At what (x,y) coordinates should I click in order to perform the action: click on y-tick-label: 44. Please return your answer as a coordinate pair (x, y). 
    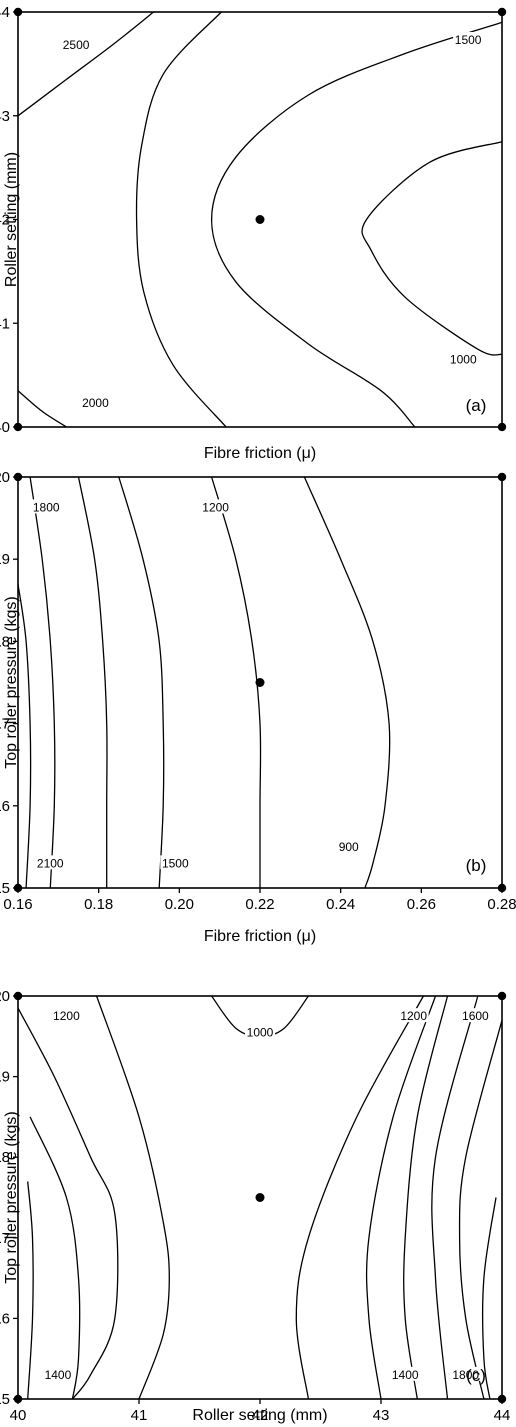
    Looking at the image, I should click on (5, 12).